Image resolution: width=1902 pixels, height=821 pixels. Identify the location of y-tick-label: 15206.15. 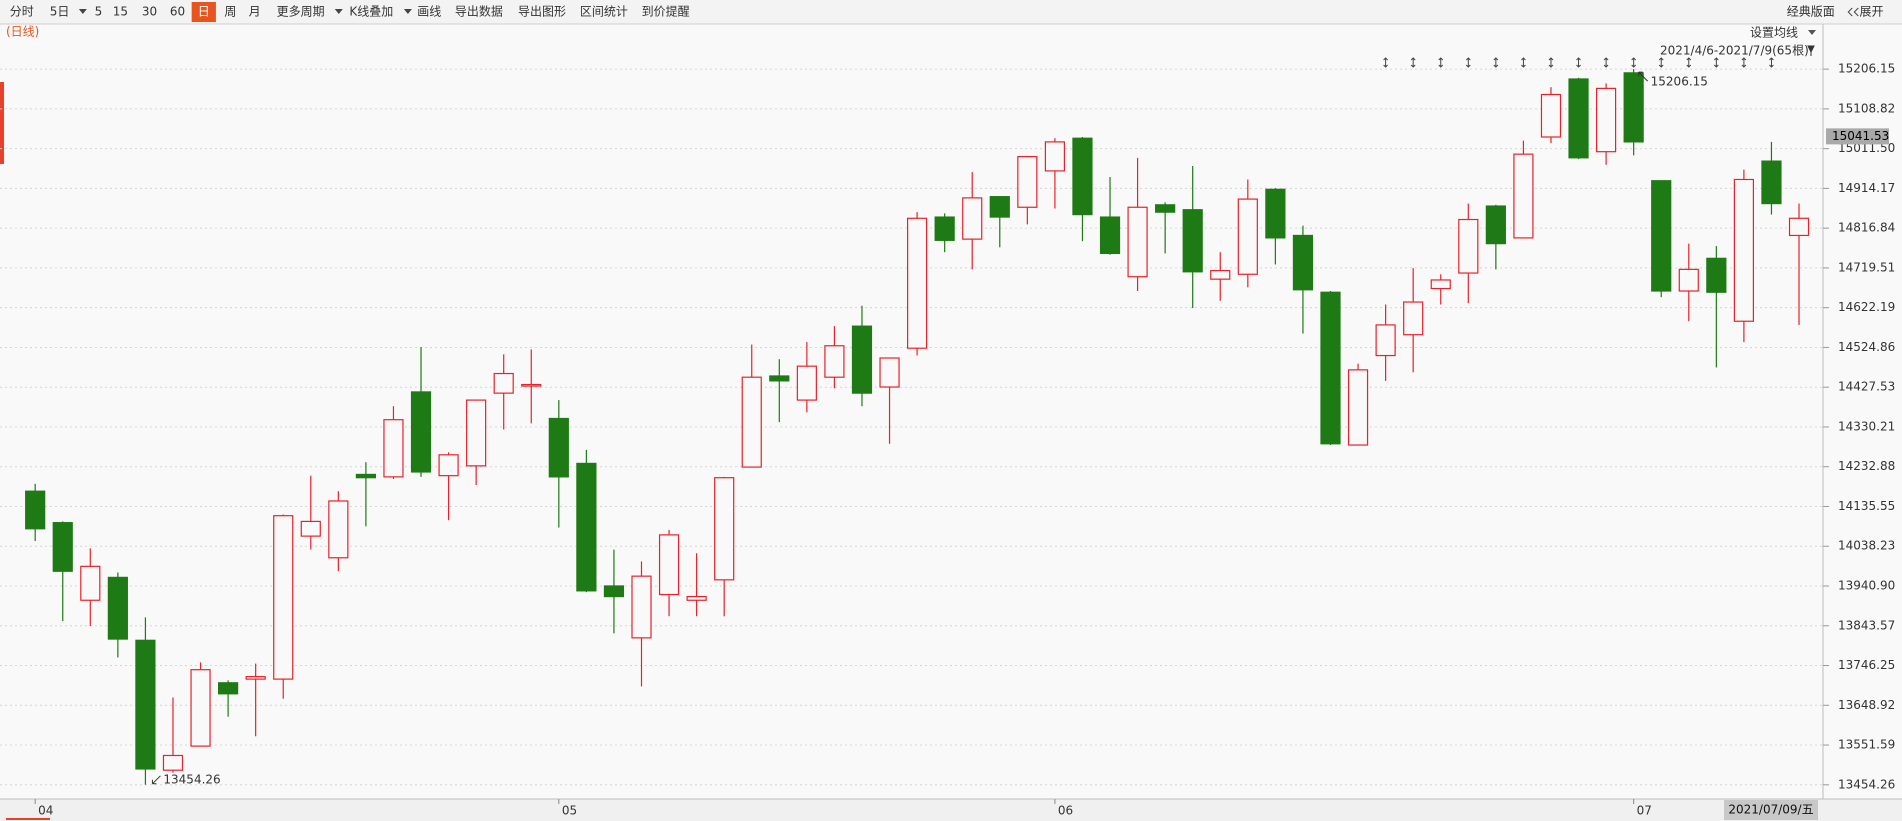
(1866, 69).